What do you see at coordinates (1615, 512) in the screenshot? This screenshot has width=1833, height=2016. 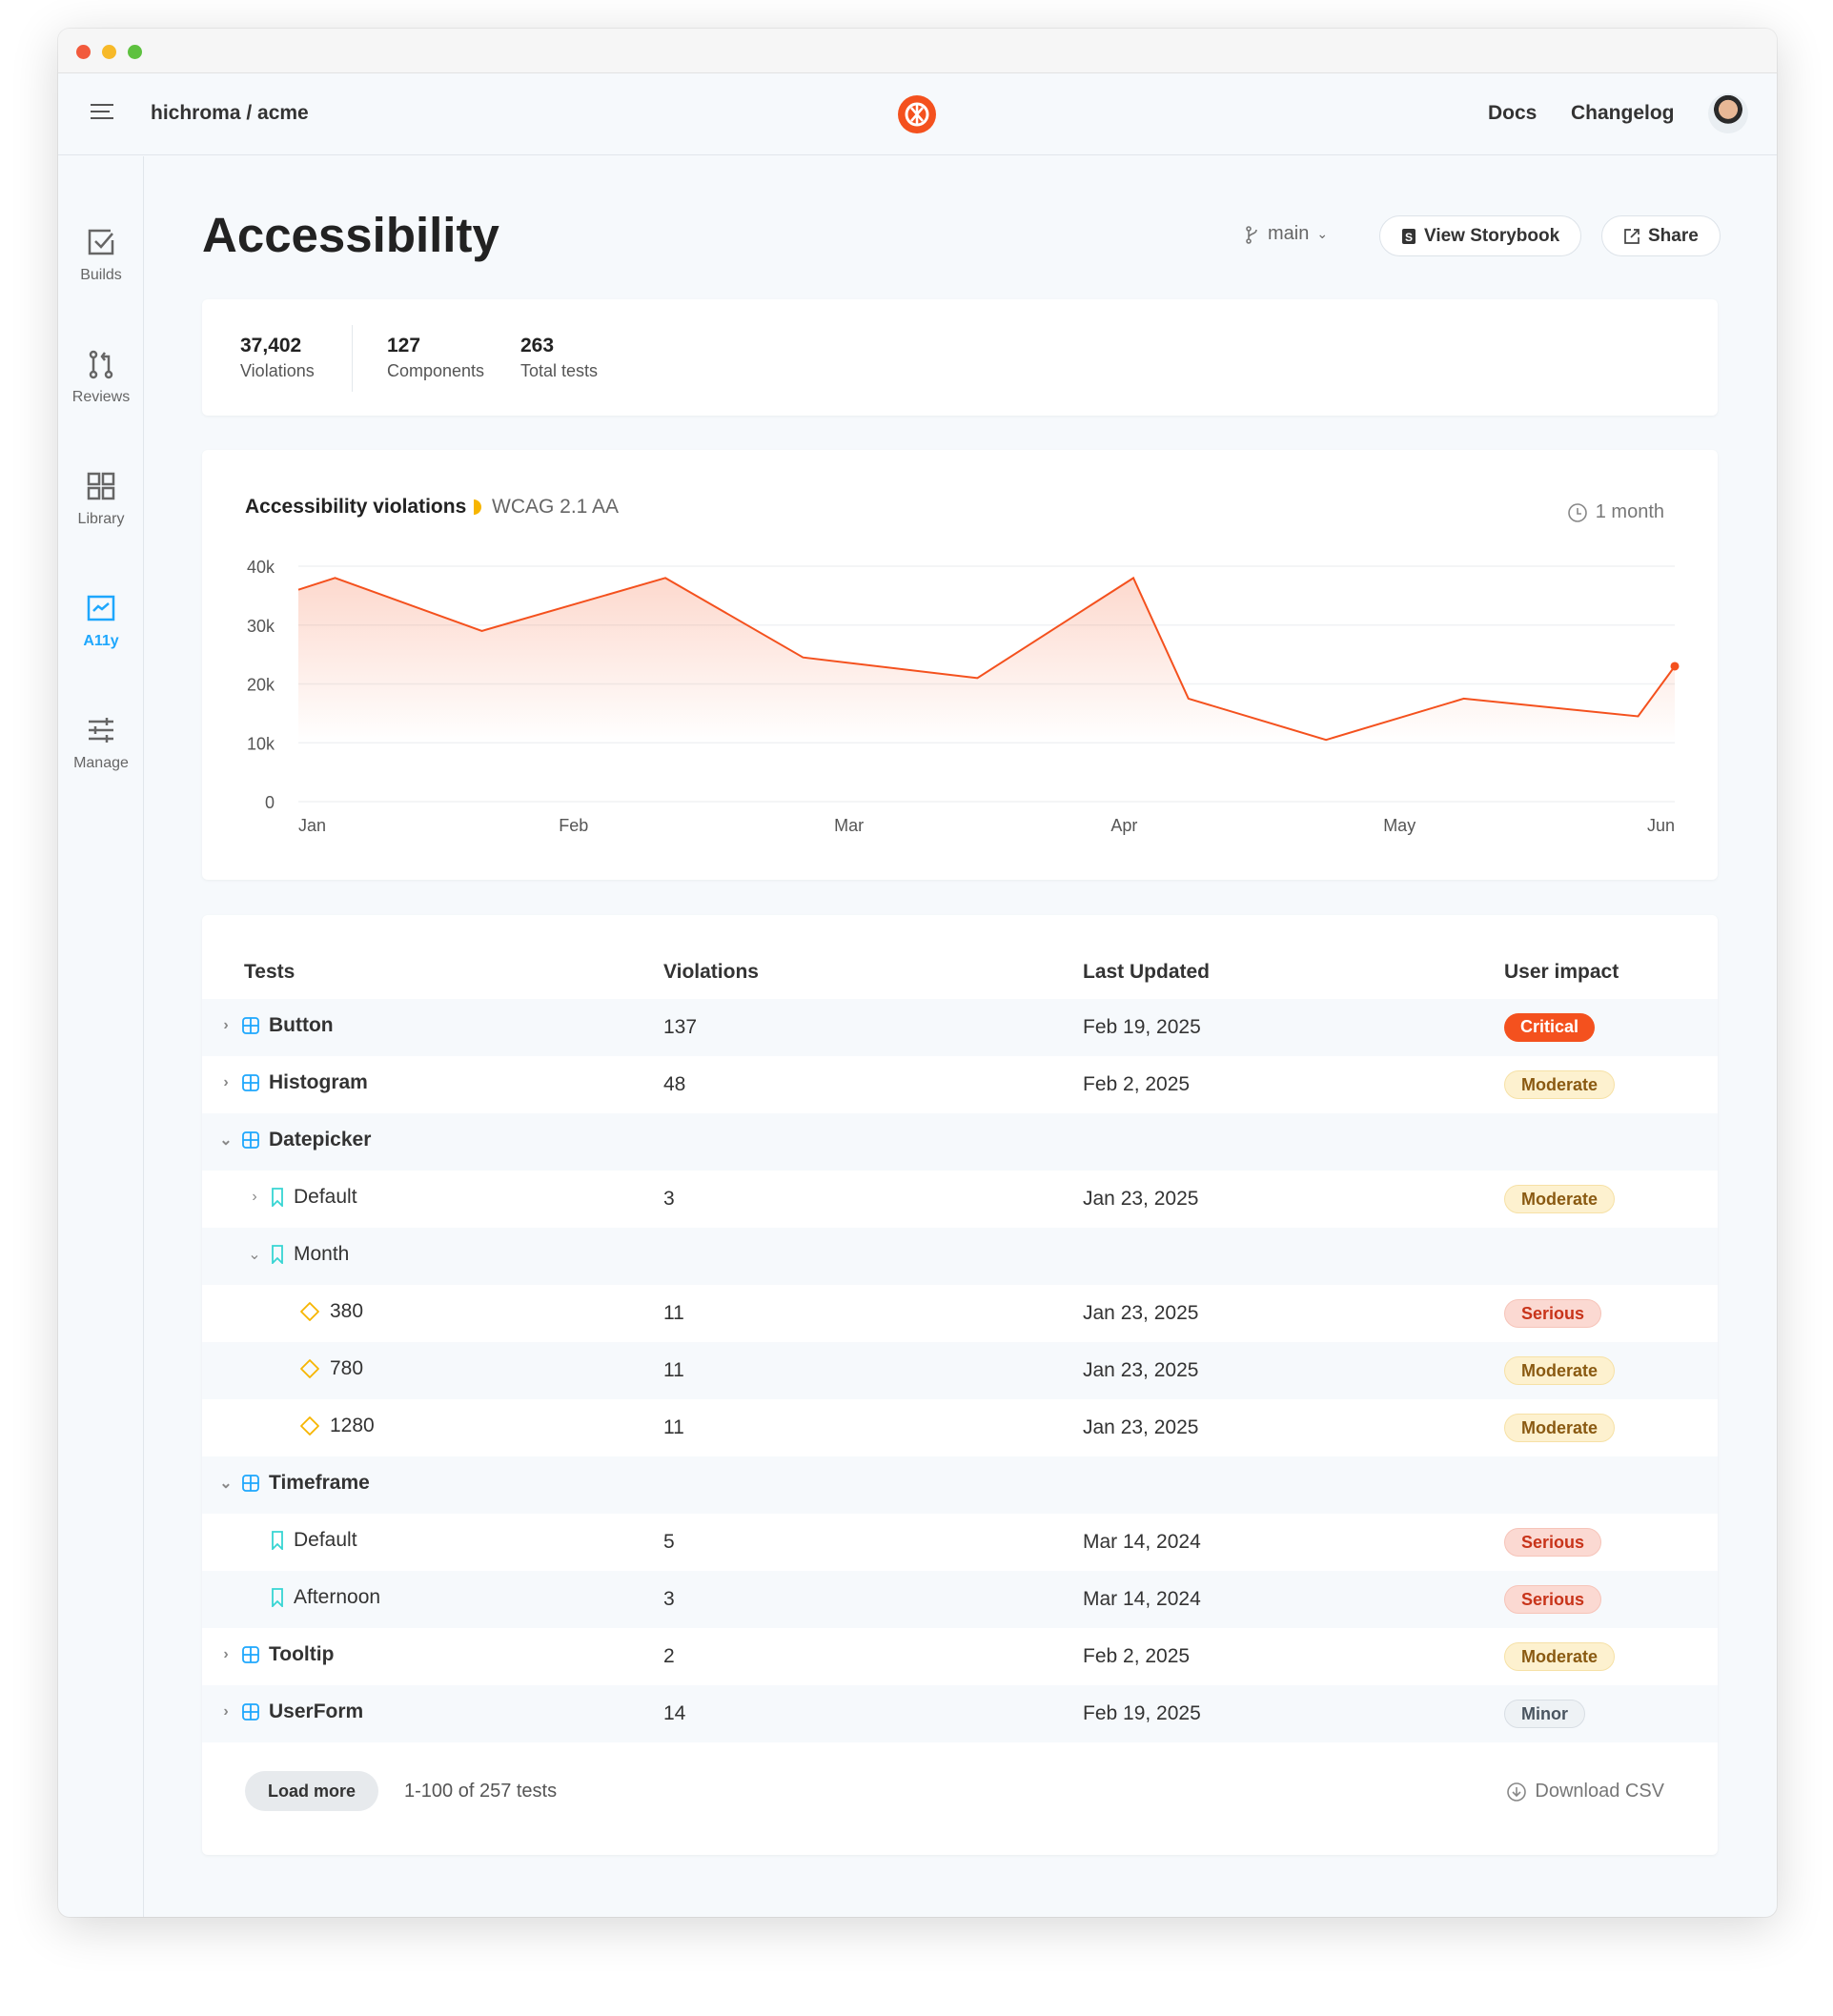 I see `period-selector: 1 month` at bounding box center [1615, 512].